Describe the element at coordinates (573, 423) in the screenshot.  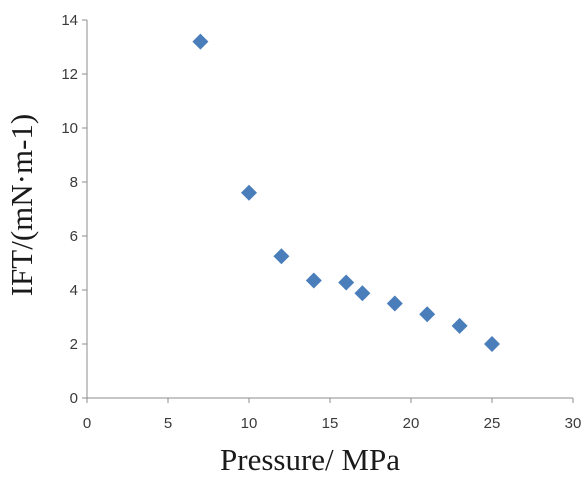
I see `x-tick-label: 30` at that location.